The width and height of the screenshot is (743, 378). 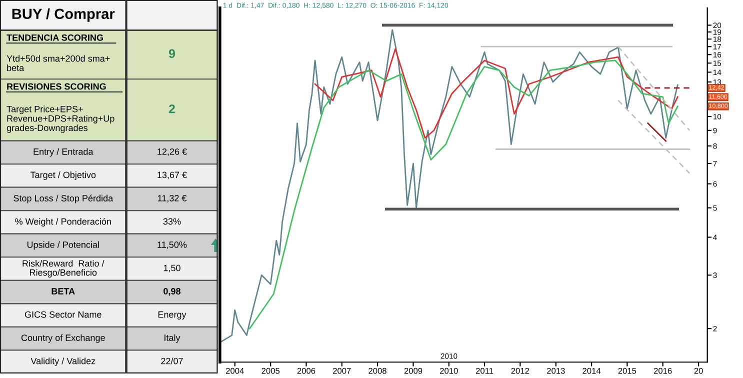 I want to click on x-tick-label: 2012, so click(x=520, y=371).